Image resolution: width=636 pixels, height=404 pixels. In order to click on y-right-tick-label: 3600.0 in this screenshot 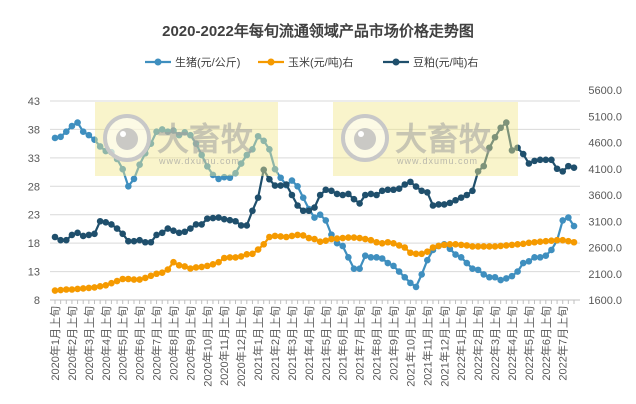, I will do `click(605, 196)`.